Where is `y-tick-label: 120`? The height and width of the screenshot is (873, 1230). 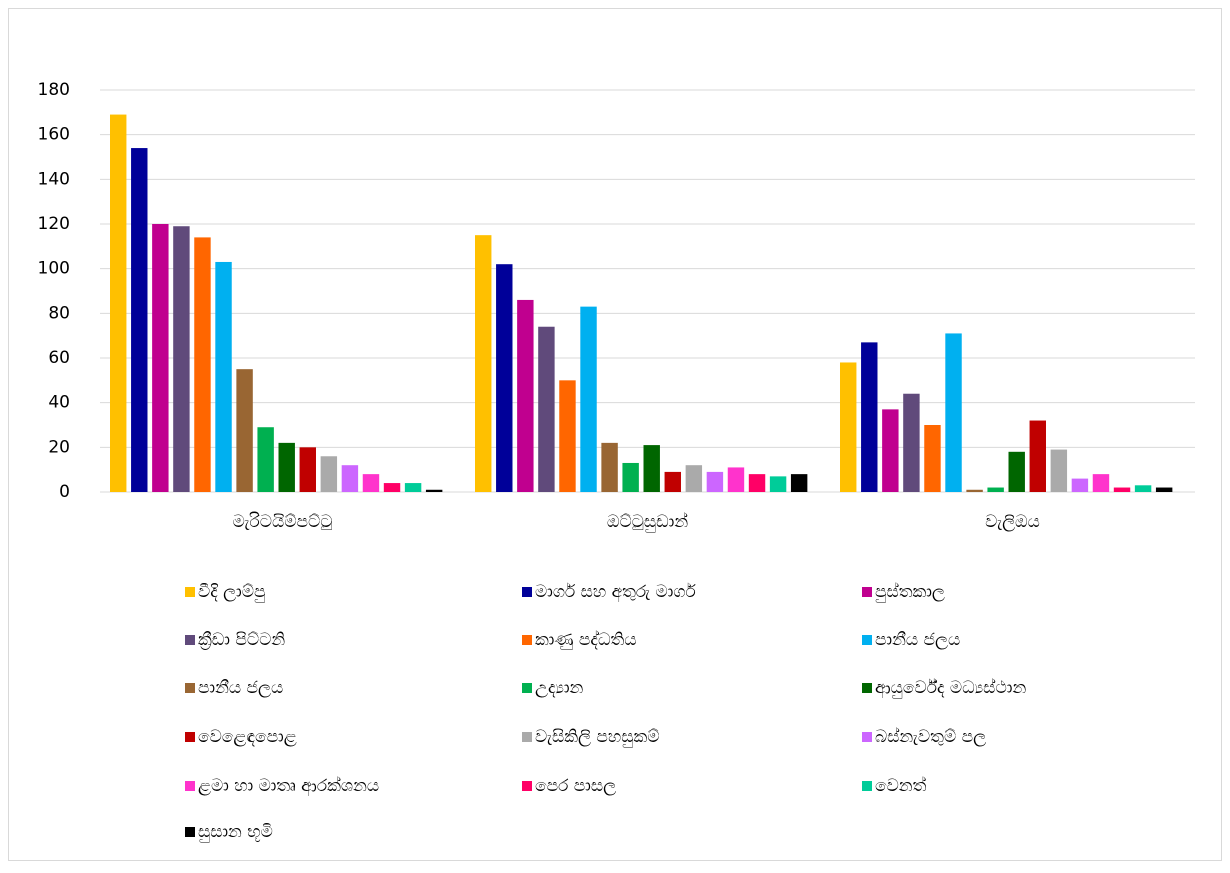
y-tick-label: 120 is located at coordinates (54, 224).